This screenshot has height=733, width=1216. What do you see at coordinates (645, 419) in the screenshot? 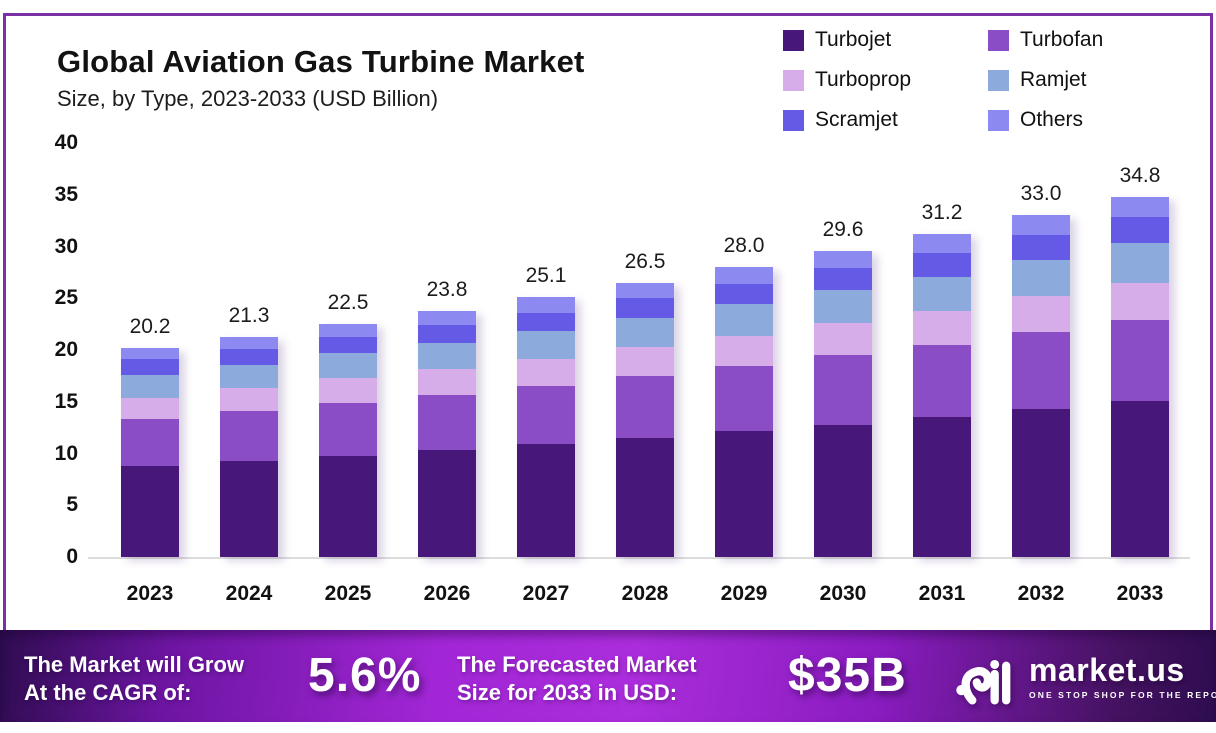
I see `bar-2028` at bounding box center [645, 419].